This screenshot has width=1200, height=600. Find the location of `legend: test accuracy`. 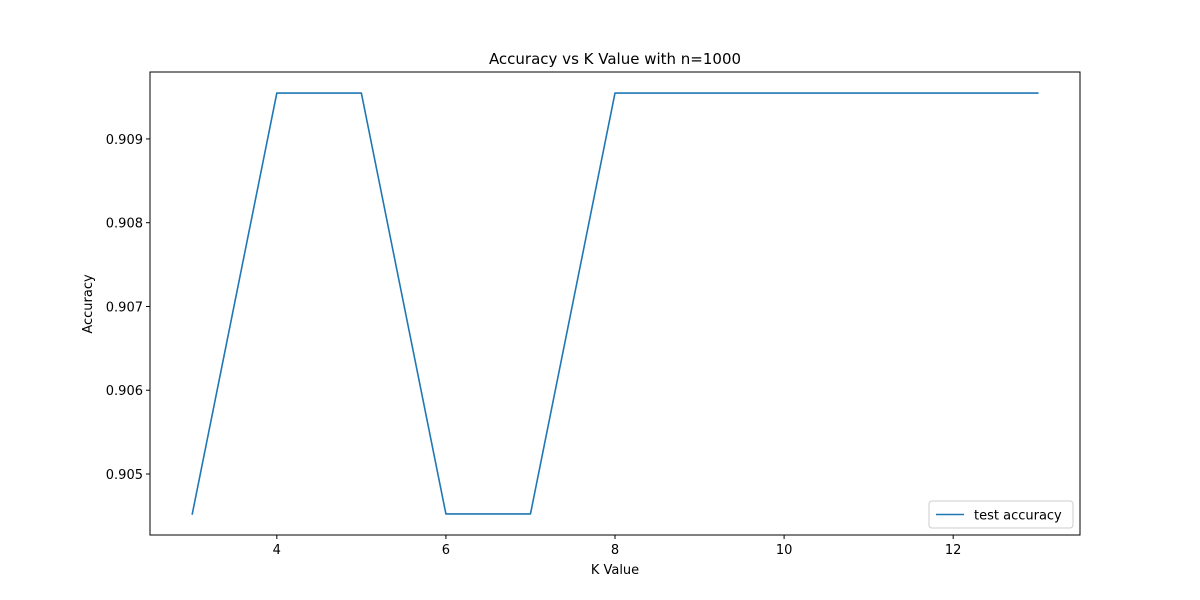

legend: test accuracy is located at coordinates (1001, 514).